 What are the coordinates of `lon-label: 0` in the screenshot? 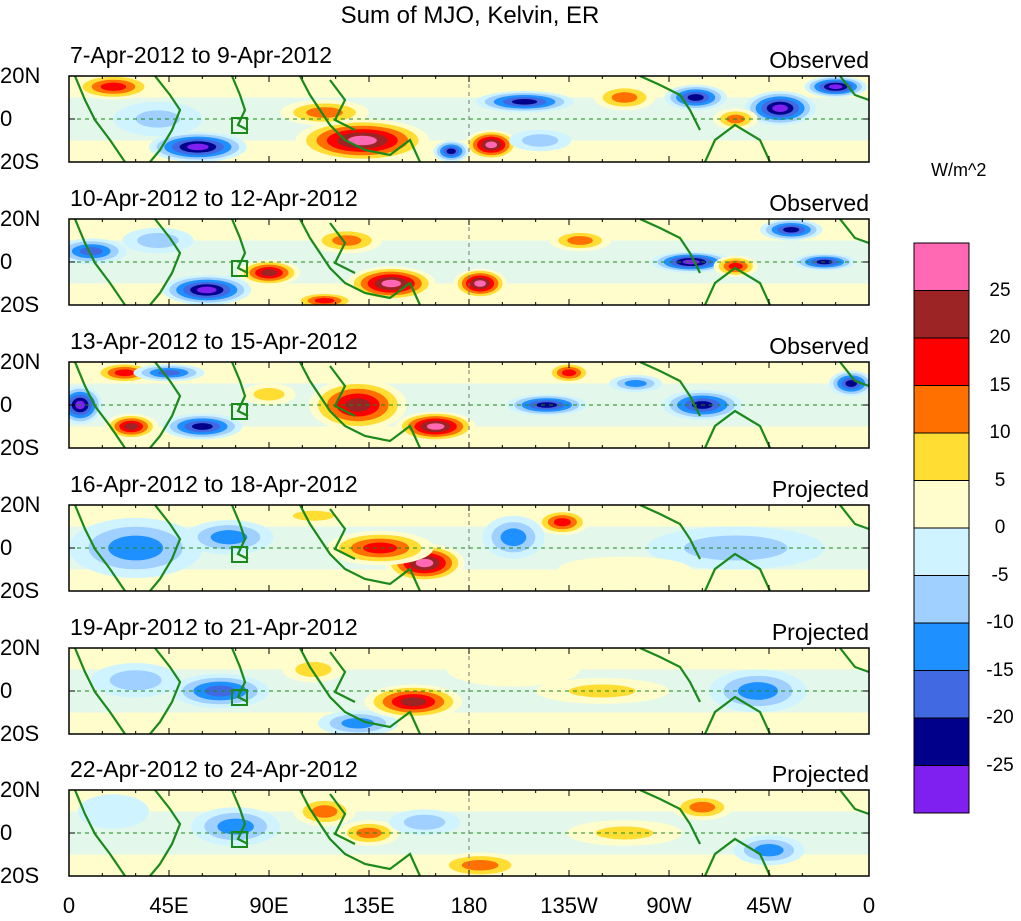 It's located at (869, 905).